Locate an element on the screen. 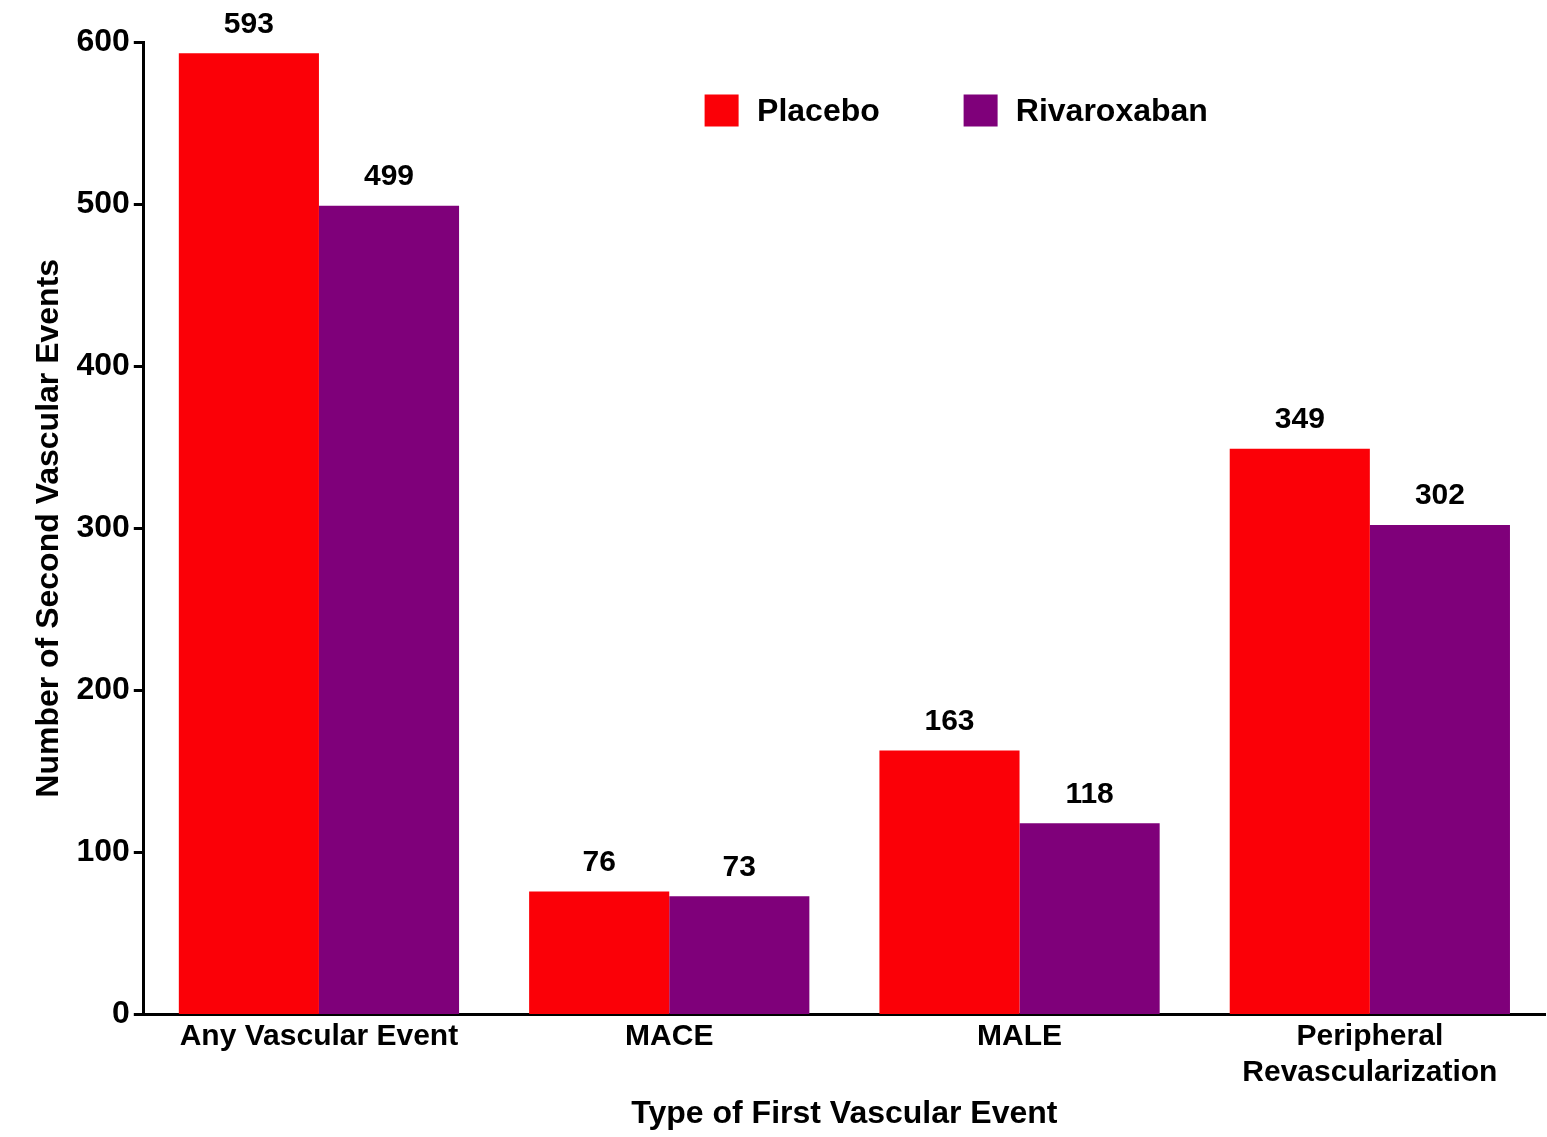  data-label: 73 is located at coordinates (739, 865).